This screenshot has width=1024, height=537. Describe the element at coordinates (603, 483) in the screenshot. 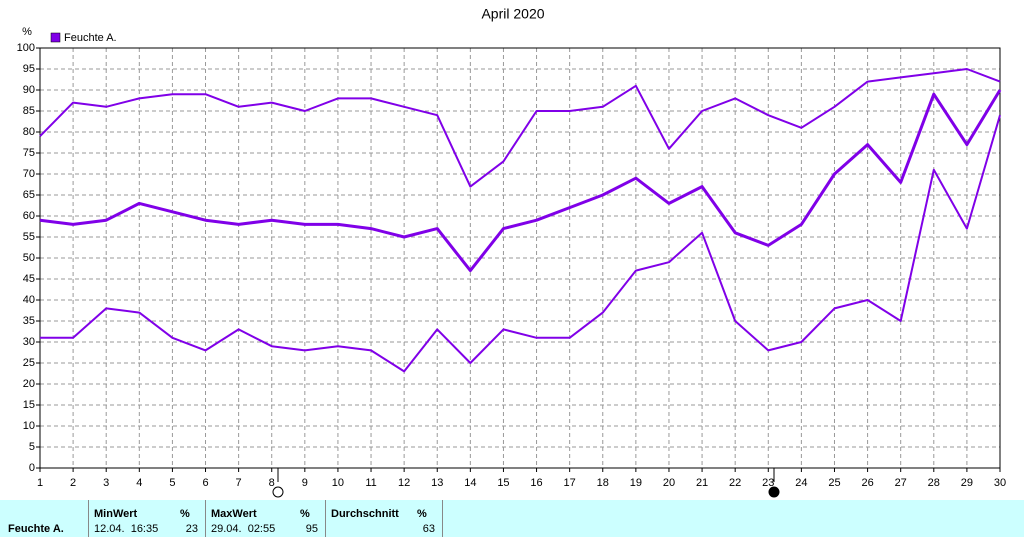

I see `x-tick-label: 18` at that location.